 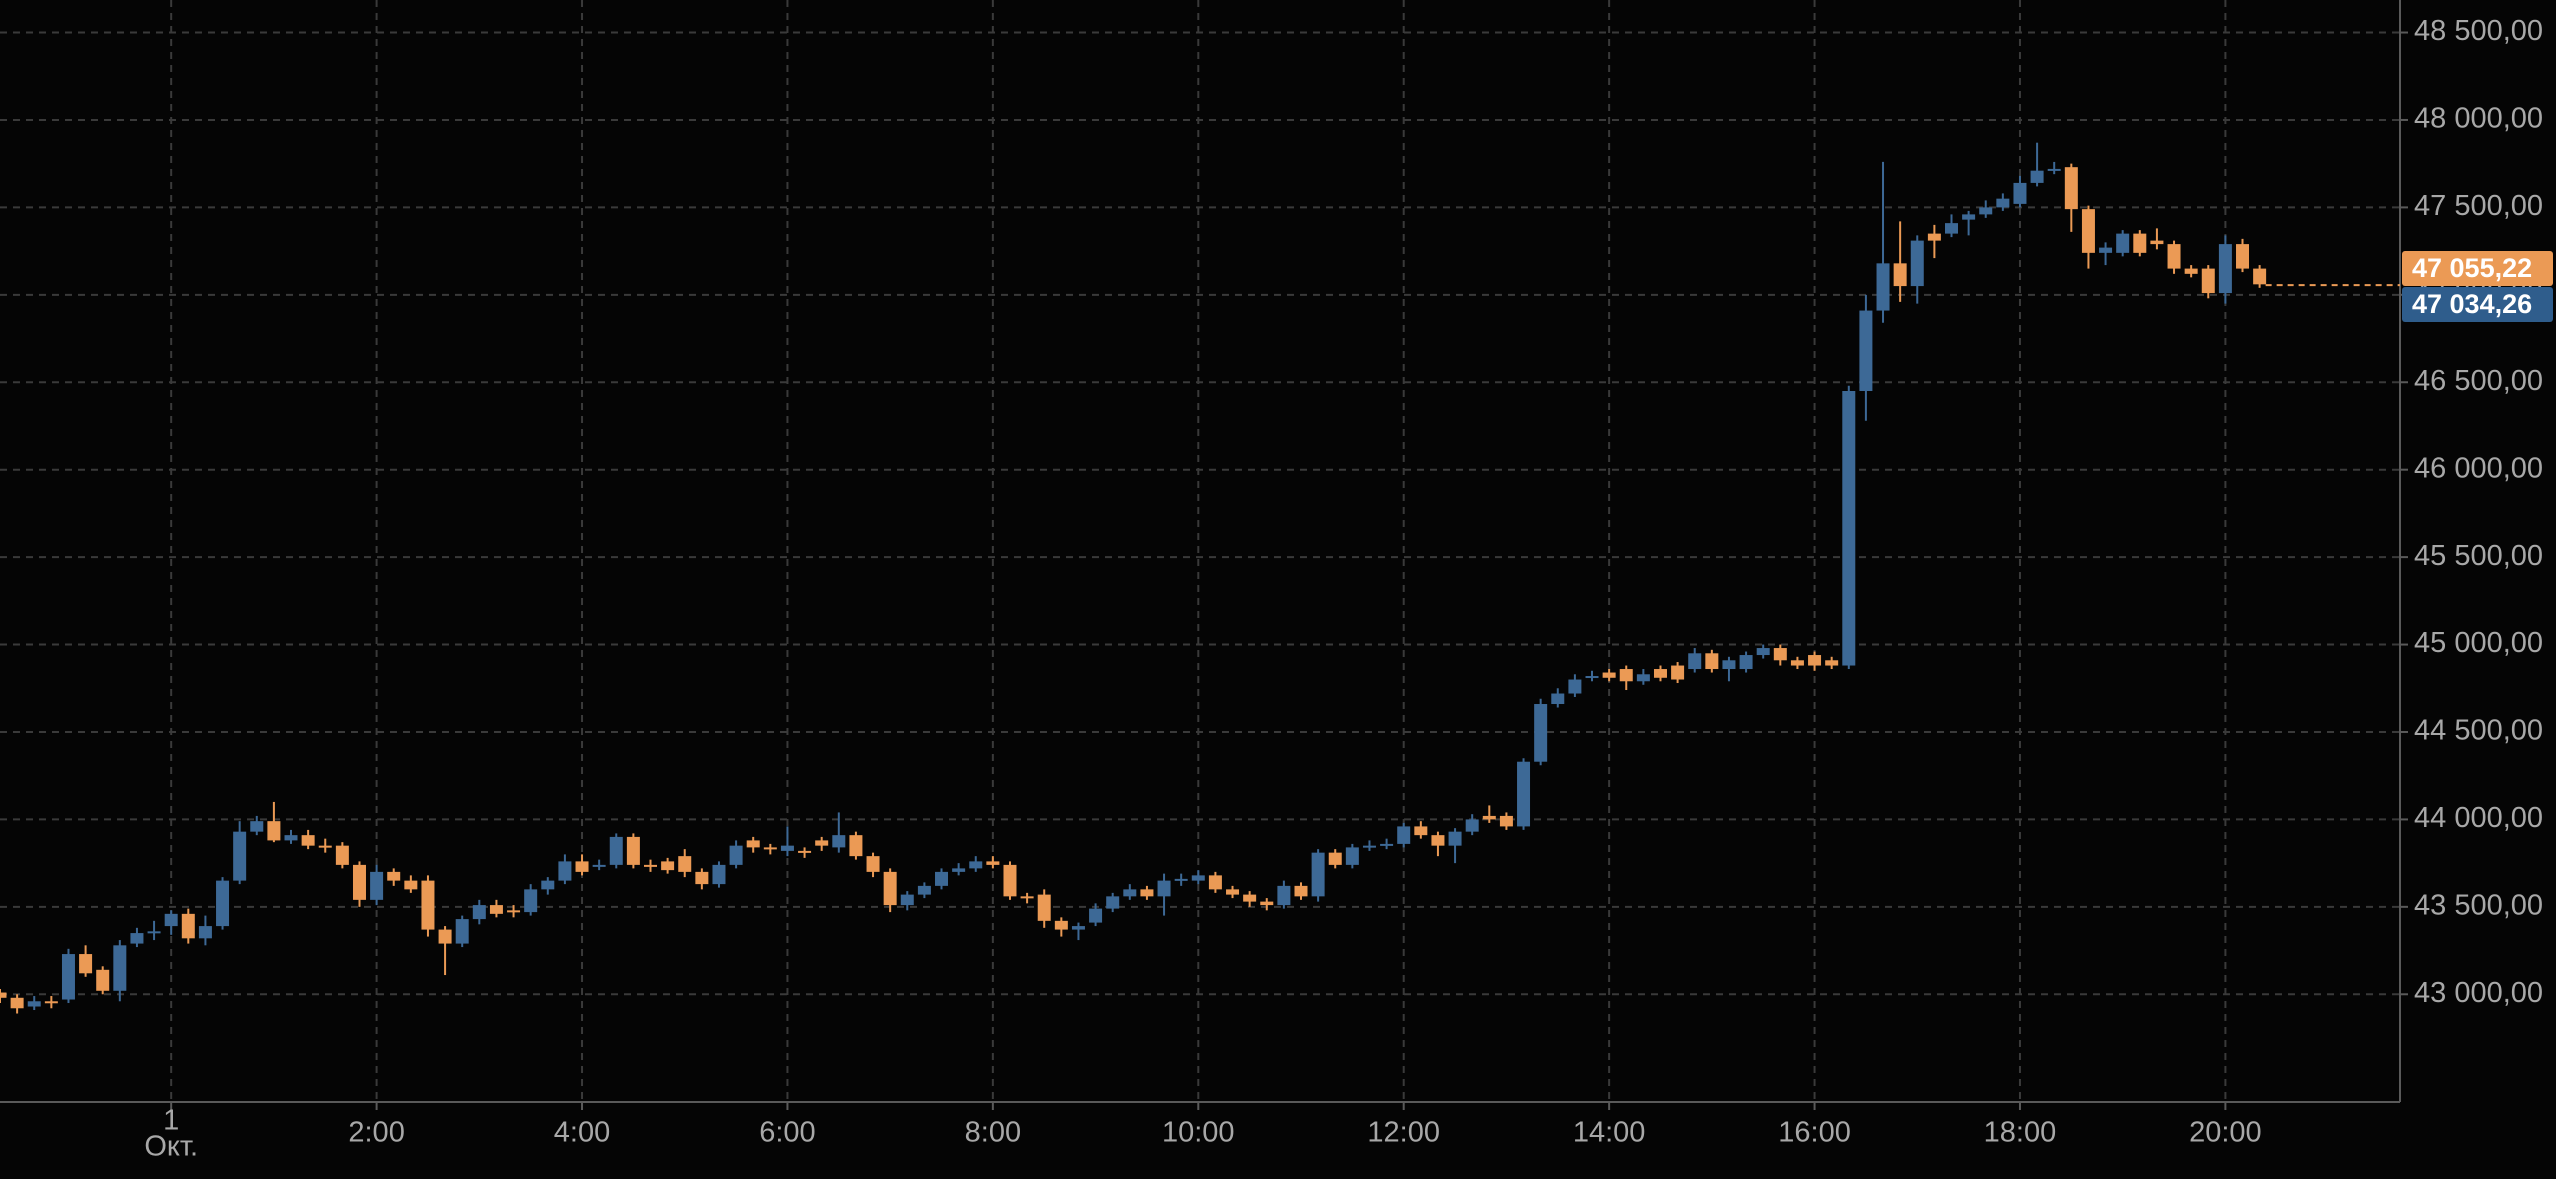 What do you see at coordinates (2478, 818) in the screenshot?
I see `y-tick-label: 44 000,00` at bounding box center [2478, 818].